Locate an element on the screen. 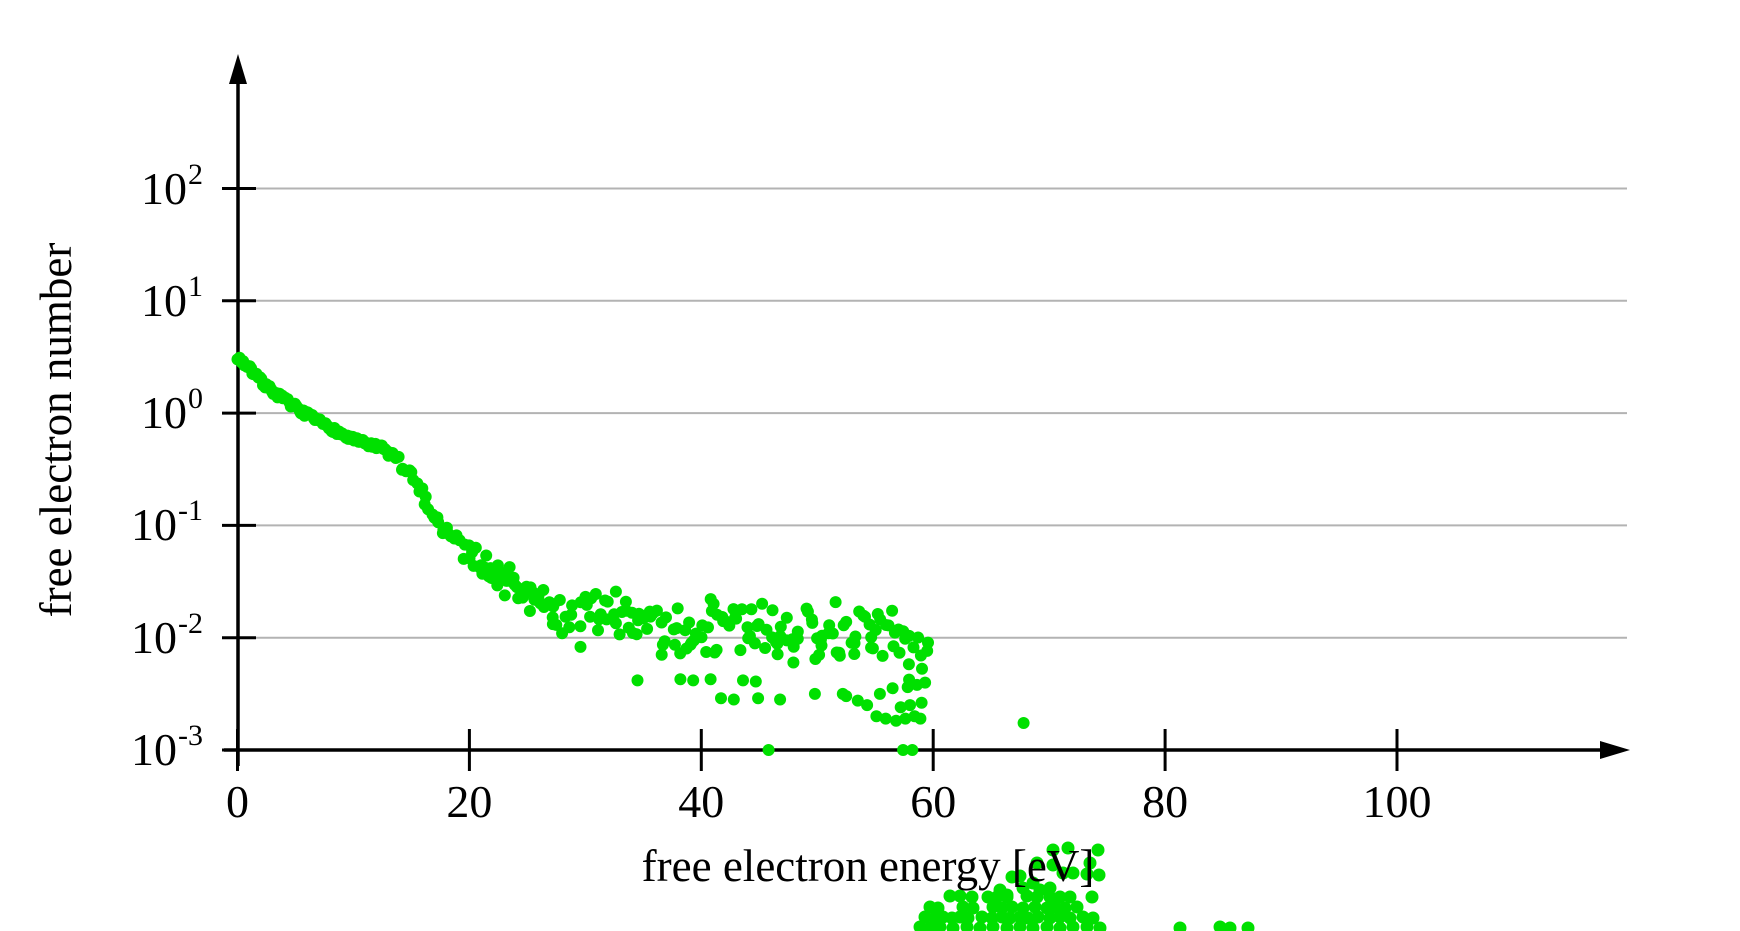 This screenshot has width=1740, height=931. y-tick-label: 10 -2 is located at coordinates (167, 634).